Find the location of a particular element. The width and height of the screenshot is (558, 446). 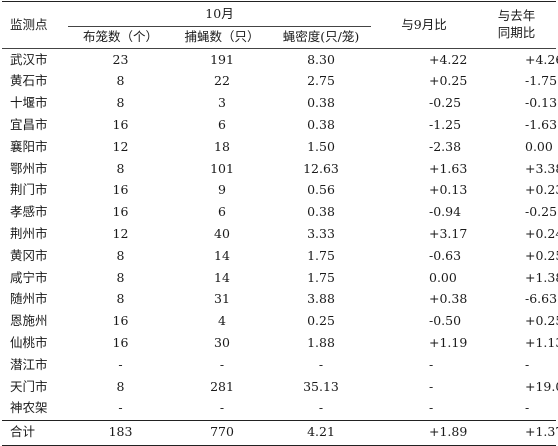

cell-yoy: - is located at coordinates (527, 364).